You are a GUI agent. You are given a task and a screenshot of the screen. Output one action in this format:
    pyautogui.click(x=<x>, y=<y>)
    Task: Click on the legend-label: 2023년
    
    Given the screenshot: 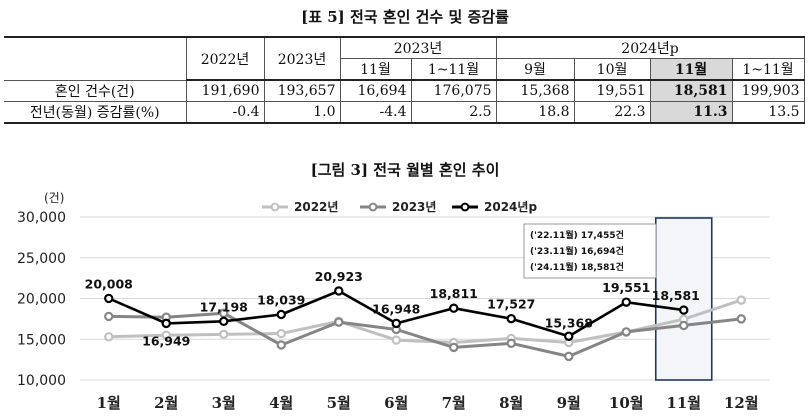 What is the action you would take?
    pyautogui.click(x=414, y=207)
    